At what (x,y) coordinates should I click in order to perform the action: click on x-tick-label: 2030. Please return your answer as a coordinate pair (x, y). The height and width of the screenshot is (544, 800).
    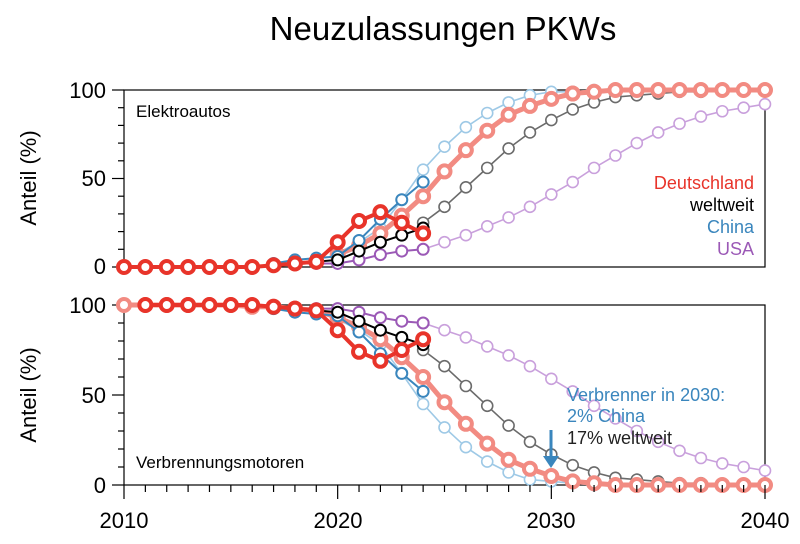
    Looking at the image, I should click on (551, 520).